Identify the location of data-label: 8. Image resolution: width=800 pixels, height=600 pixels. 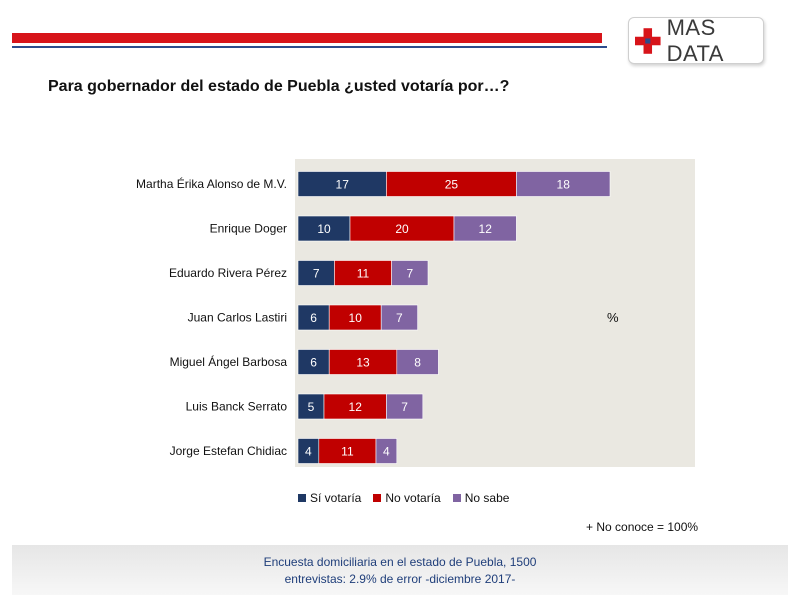
(417, 363).